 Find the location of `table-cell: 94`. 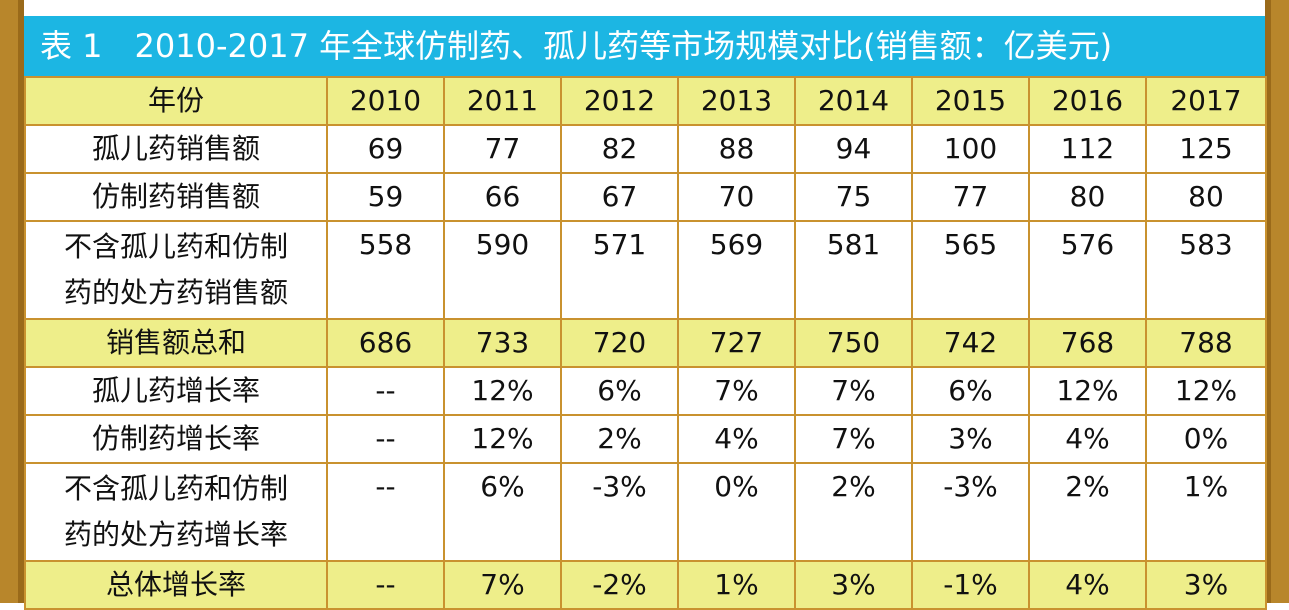

table-cell: 94 is located at coordinates (853, 149).